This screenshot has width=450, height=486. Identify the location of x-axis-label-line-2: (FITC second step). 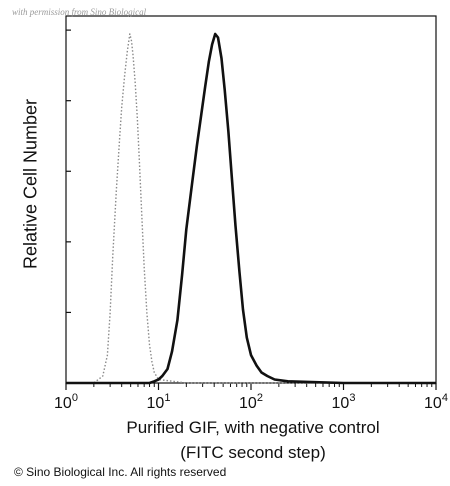
(253, 452).